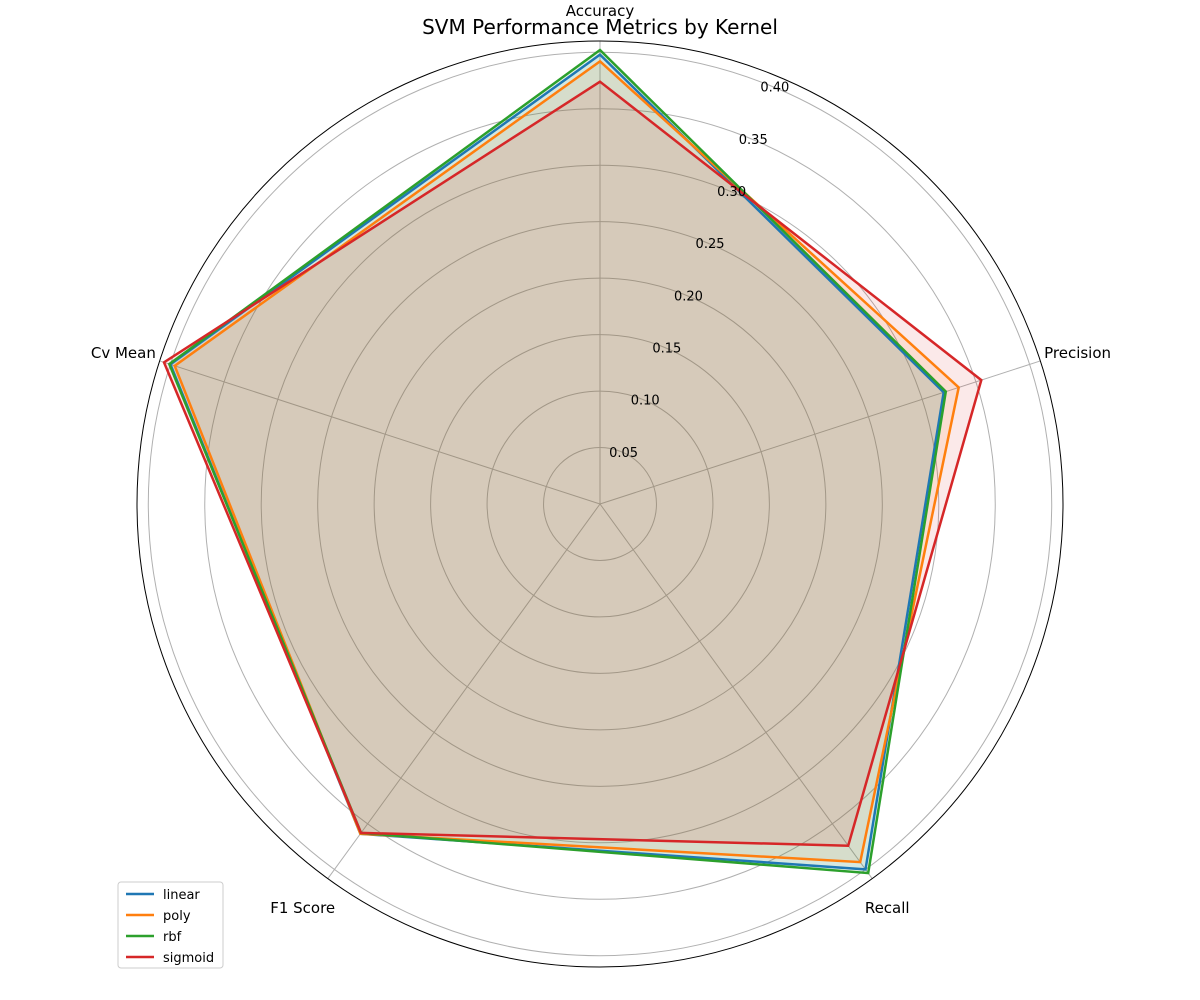 The image size is (1200, 1000). What do you see at coordinates (666, 349) in the screenshot?
I see `r-tick-label: 0.15` at bounding box center [666, 349].